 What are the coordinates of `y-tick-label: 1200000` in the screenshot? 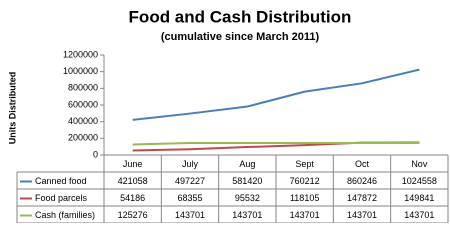 It's located at (80, 54).